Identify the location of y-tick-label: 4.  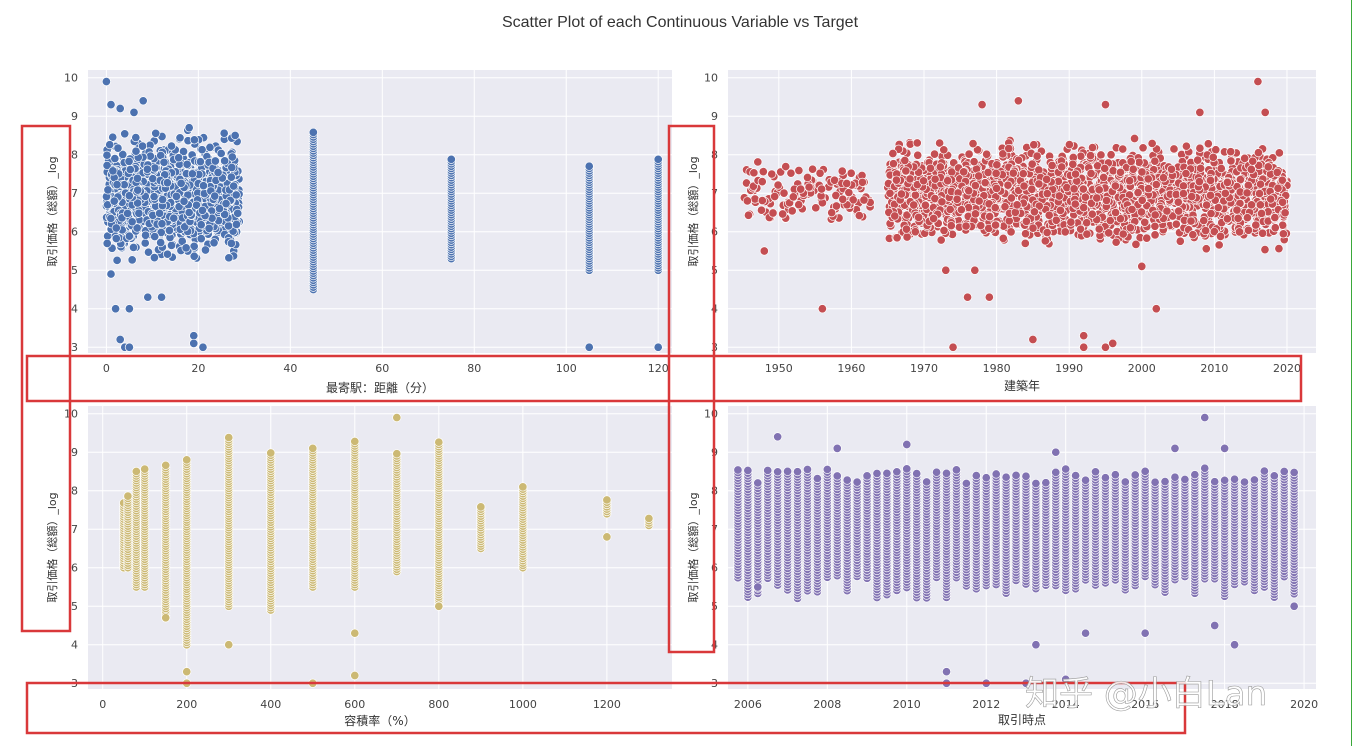
(74, 645).